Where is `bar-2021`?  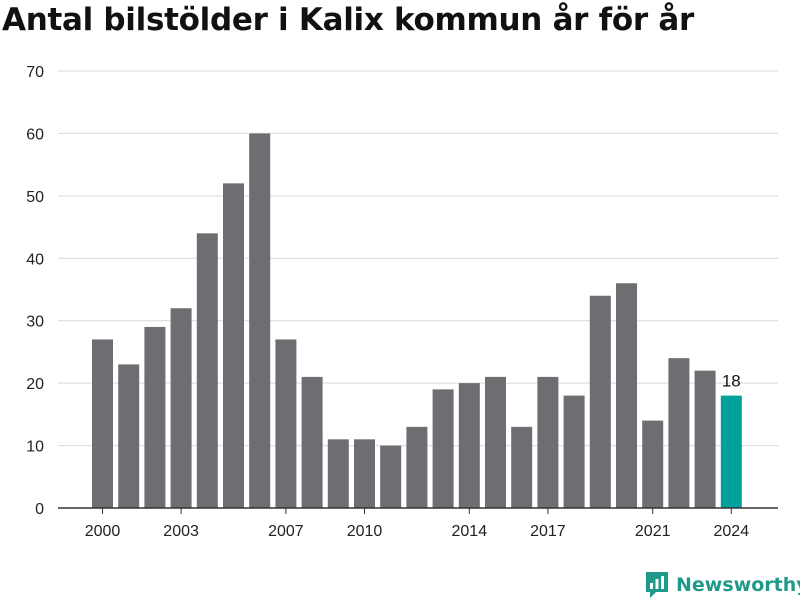
bar-2021 is located at coordinates (653, 464).